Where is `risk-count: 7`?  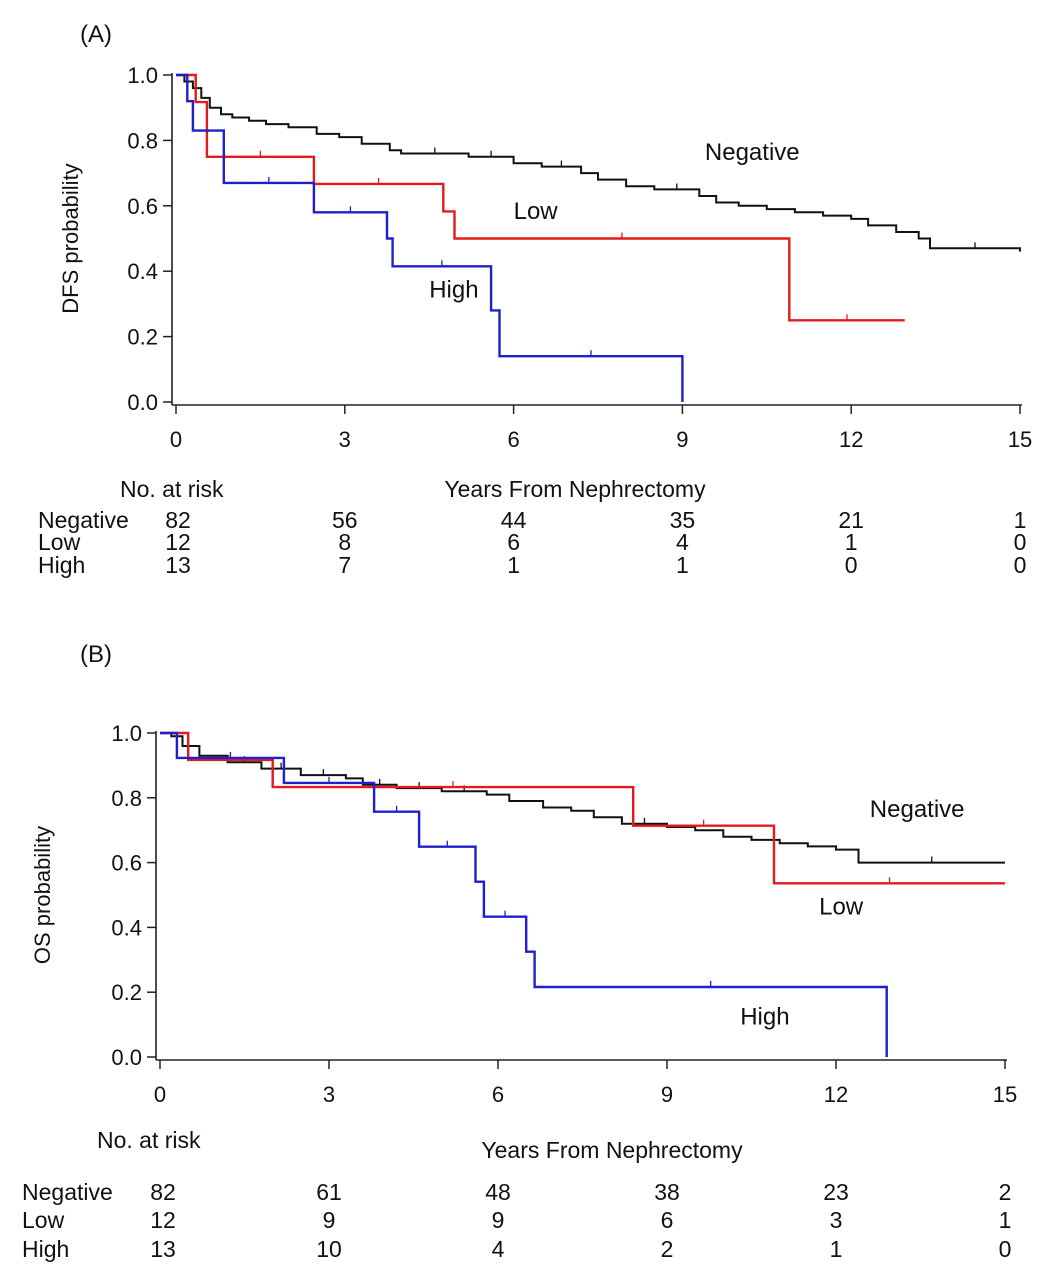
risk-count: 7 is located at coordinates (344, 565).